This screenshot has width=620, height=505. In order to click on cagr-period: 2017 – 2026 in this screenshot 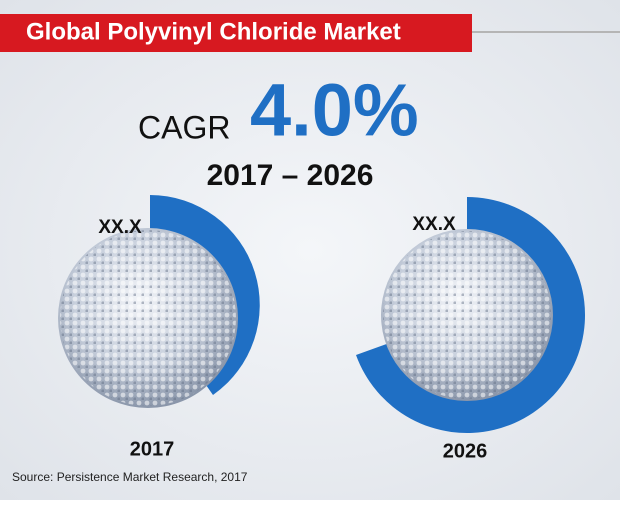, I will do `click(290, 175)`.